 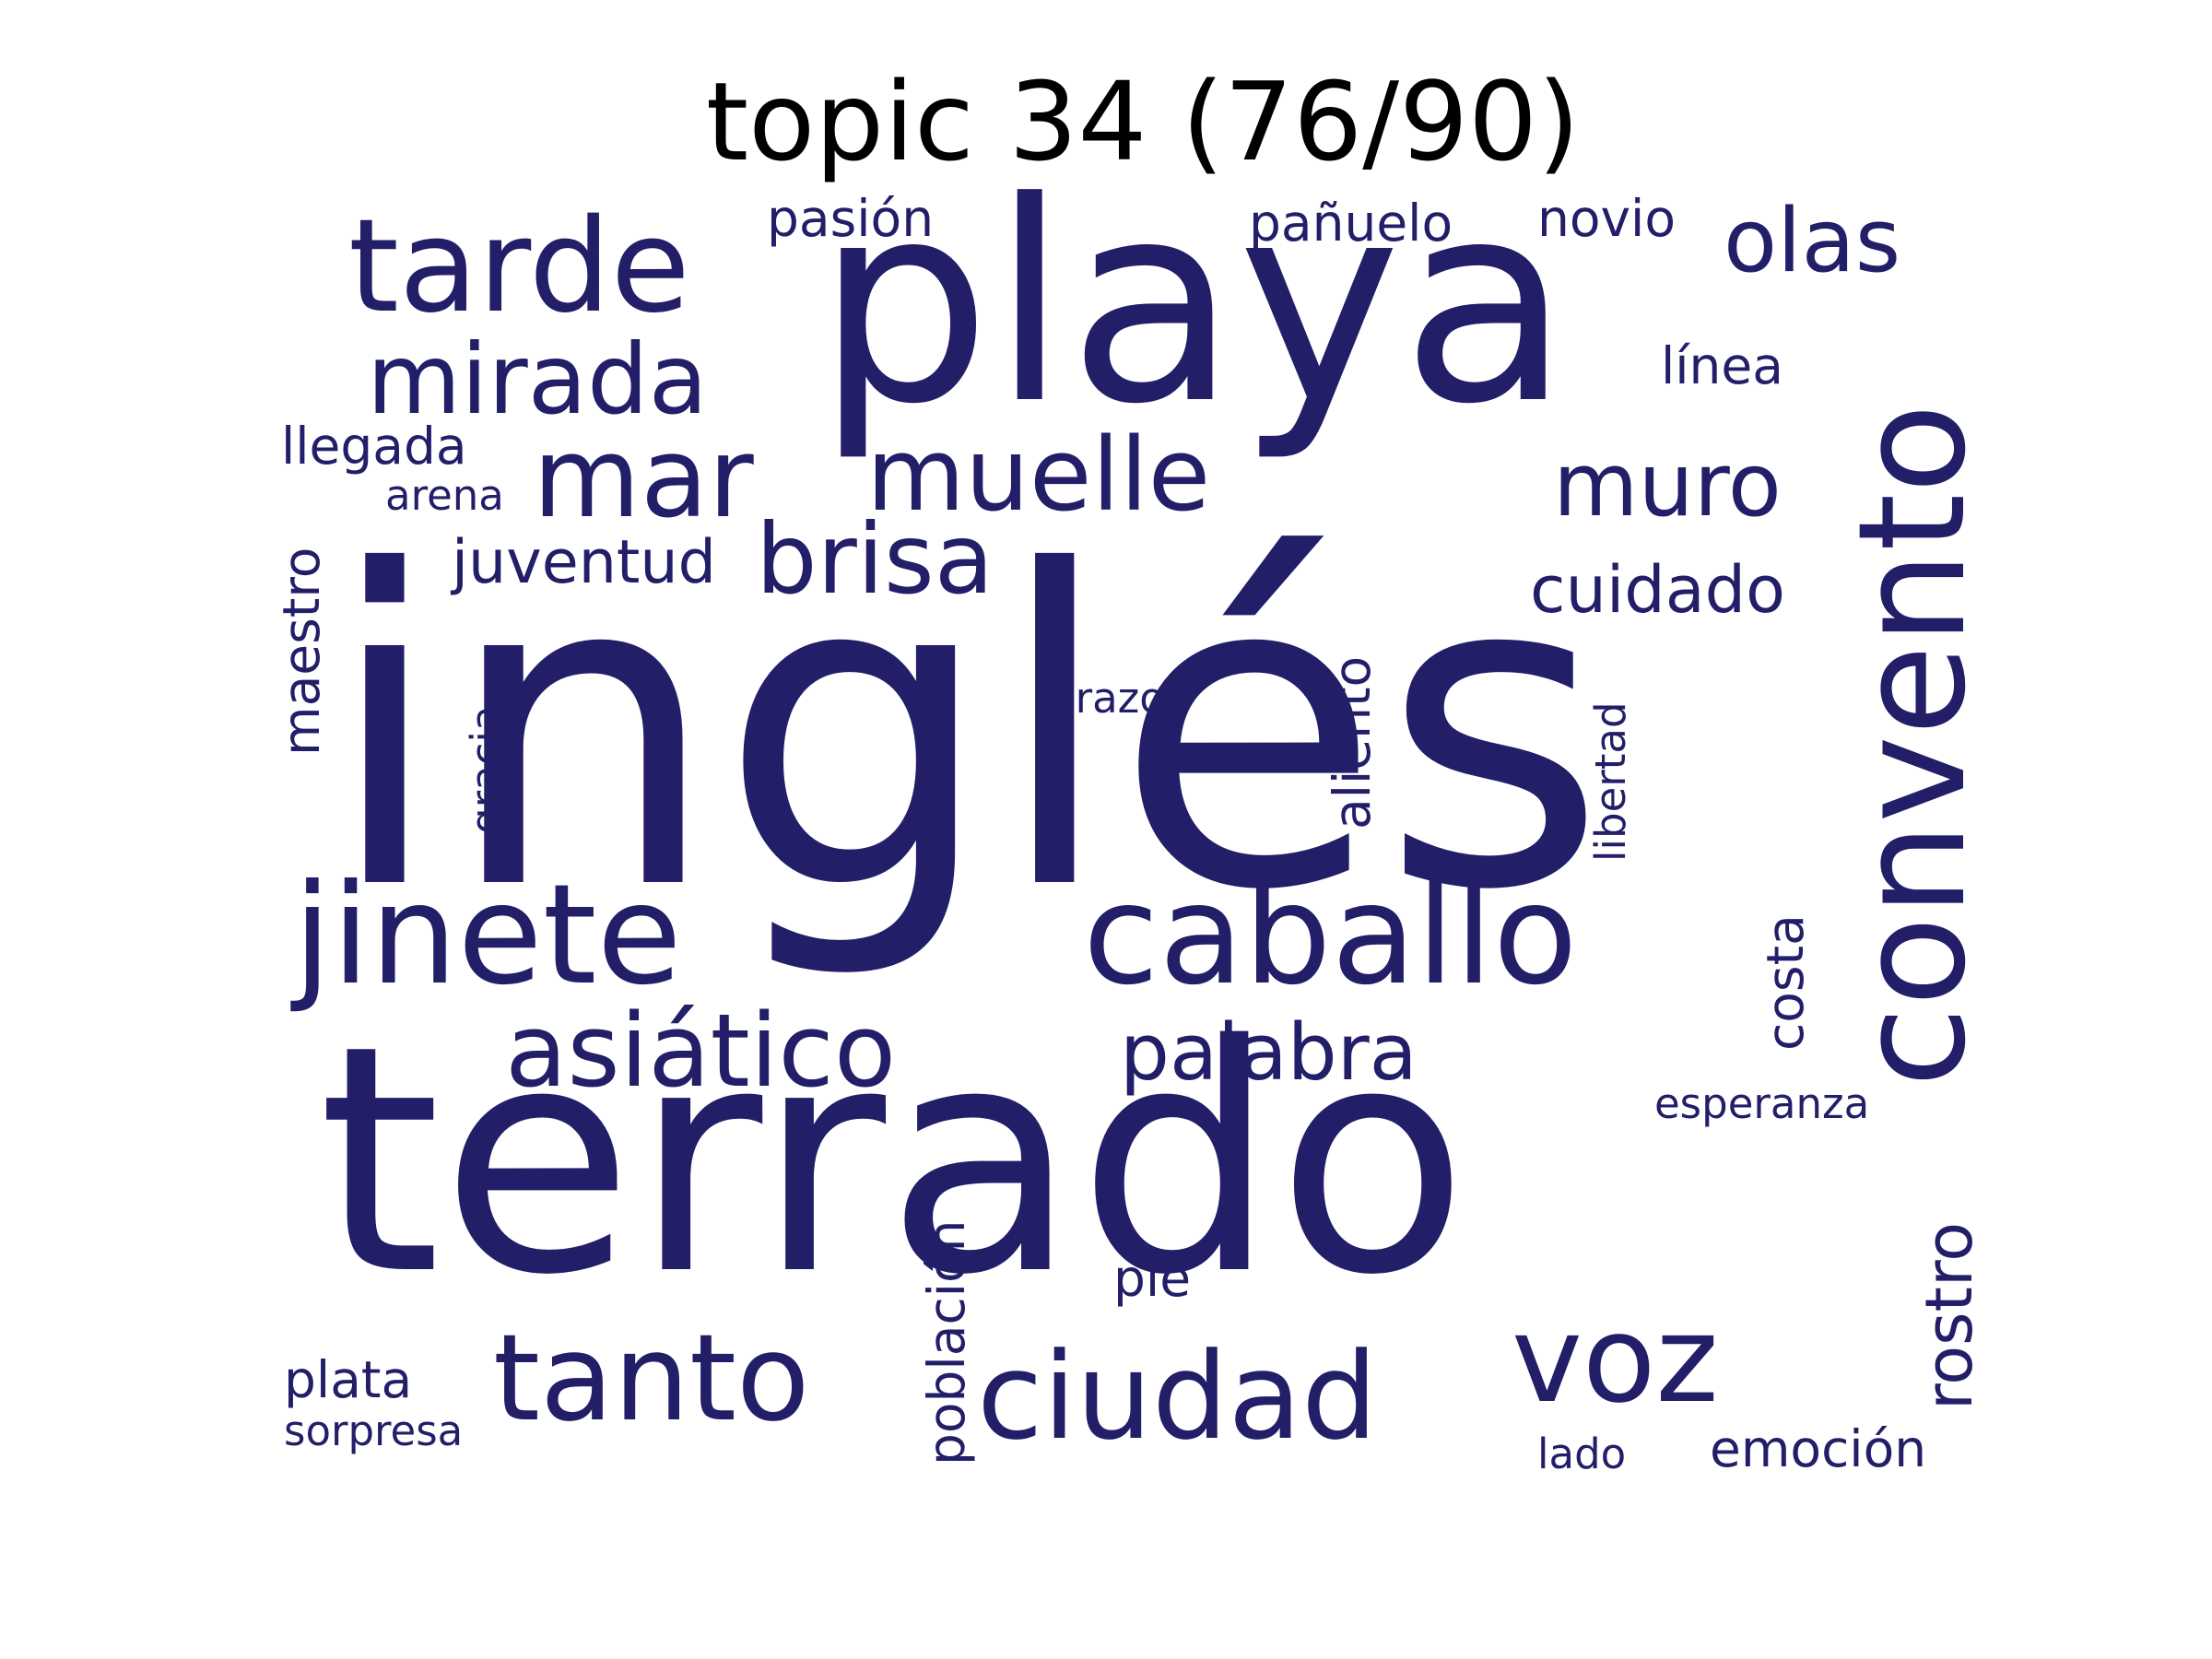 I want to click on word-pie: pie, so click(x=1152, y=1278).